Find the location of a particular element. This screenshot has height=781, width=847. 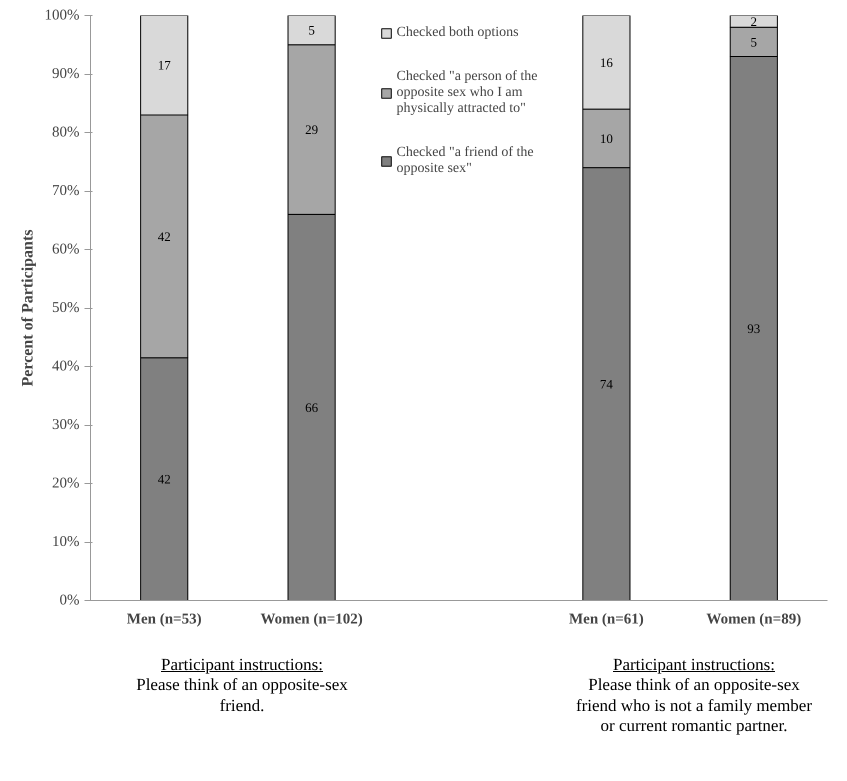

y-tick-label: 20% is located at coordinates (66, 484).